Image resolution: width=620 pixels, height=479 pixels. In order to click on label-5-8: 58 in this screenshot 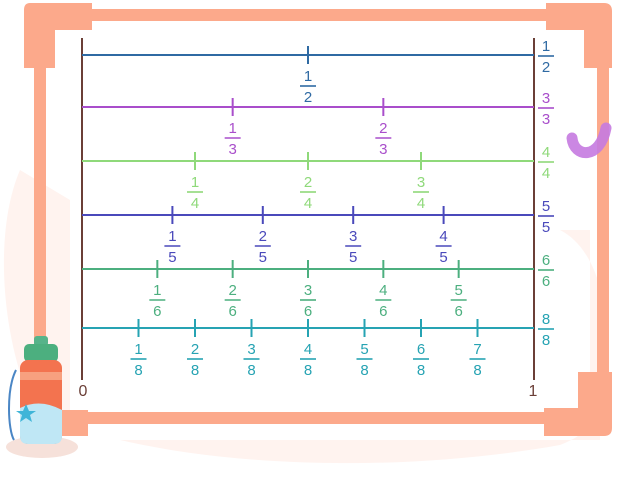, I will do `click(364, 360)`.